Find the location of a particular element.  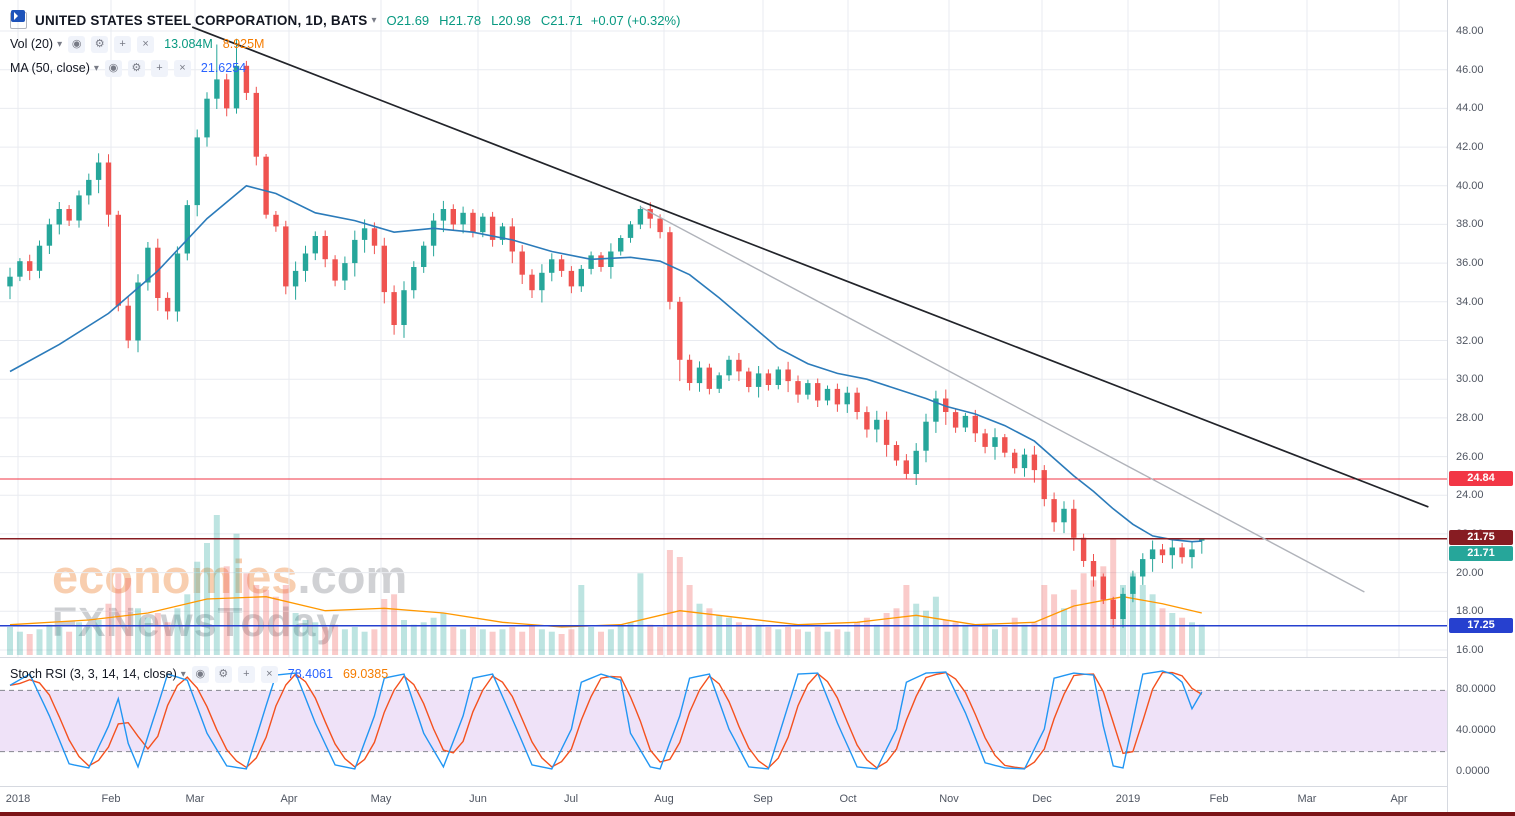

price-change: +0.07 (+0.32%) is located at coordinates (635, 20).